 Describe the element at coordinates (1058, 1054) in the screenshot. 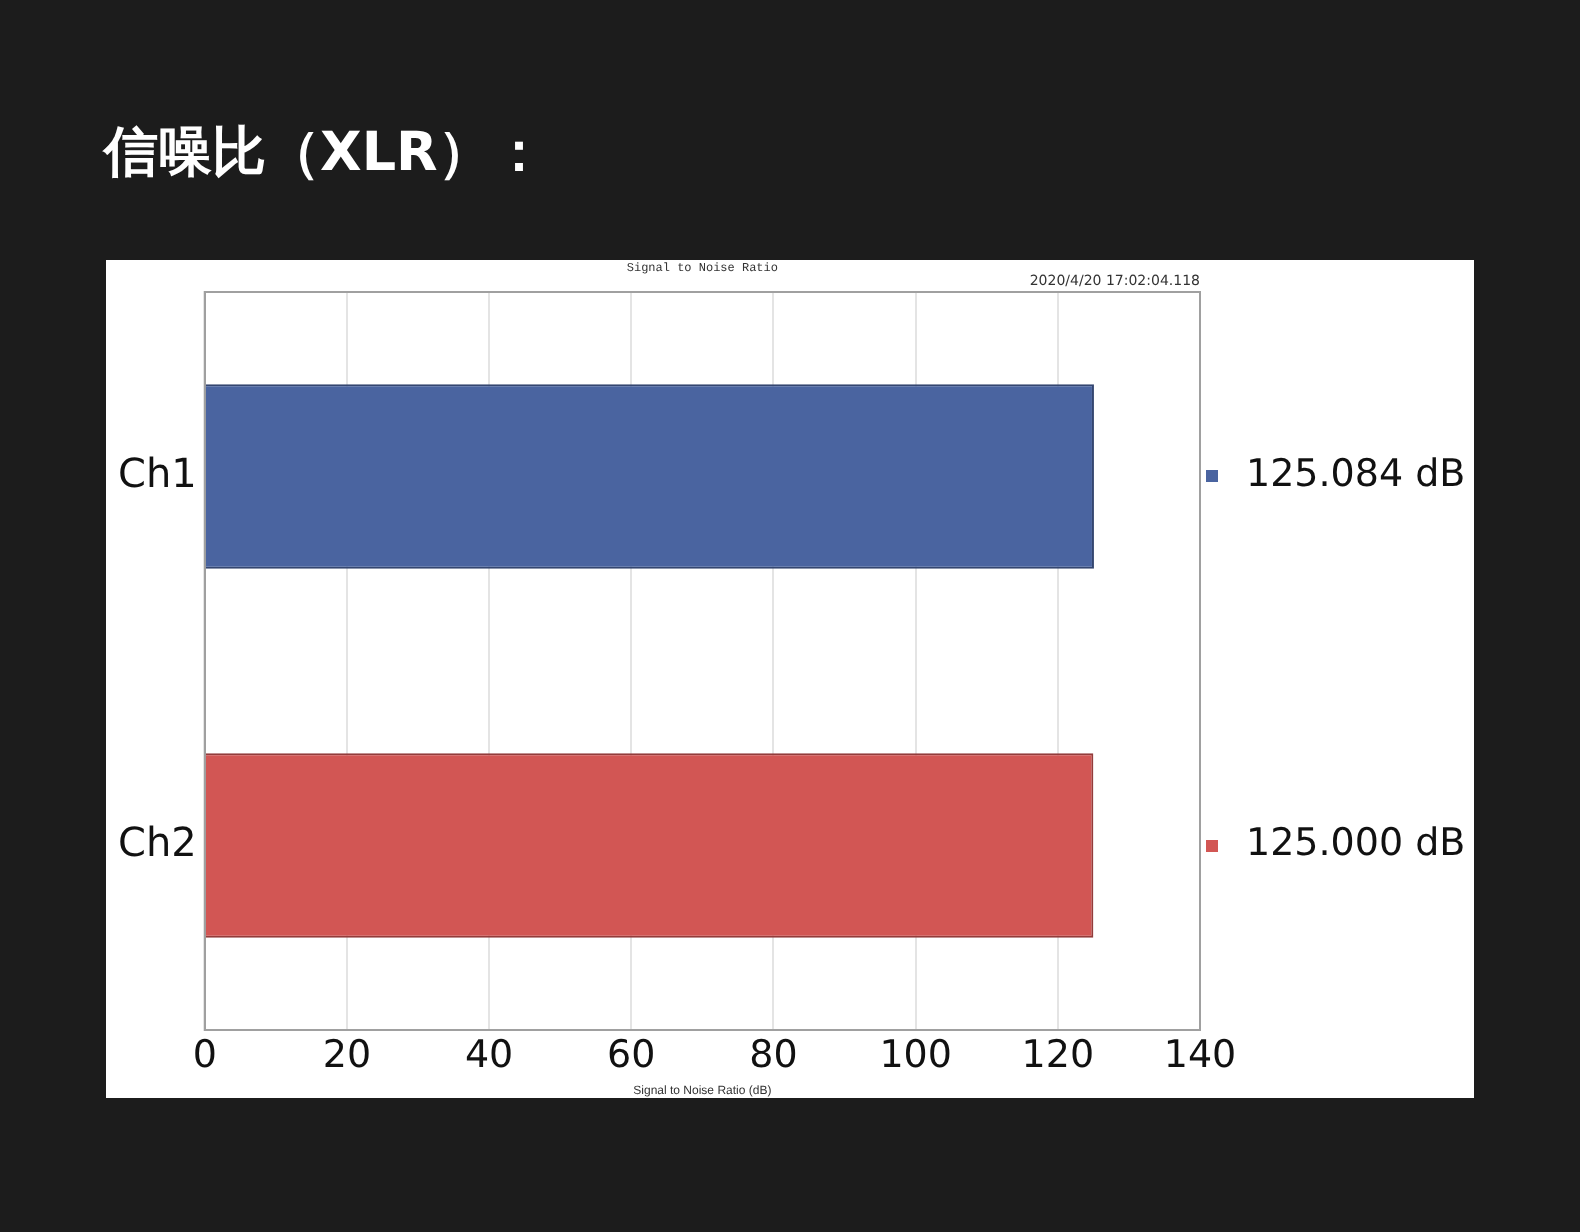

I see `x-tick-label: 120` at that location.